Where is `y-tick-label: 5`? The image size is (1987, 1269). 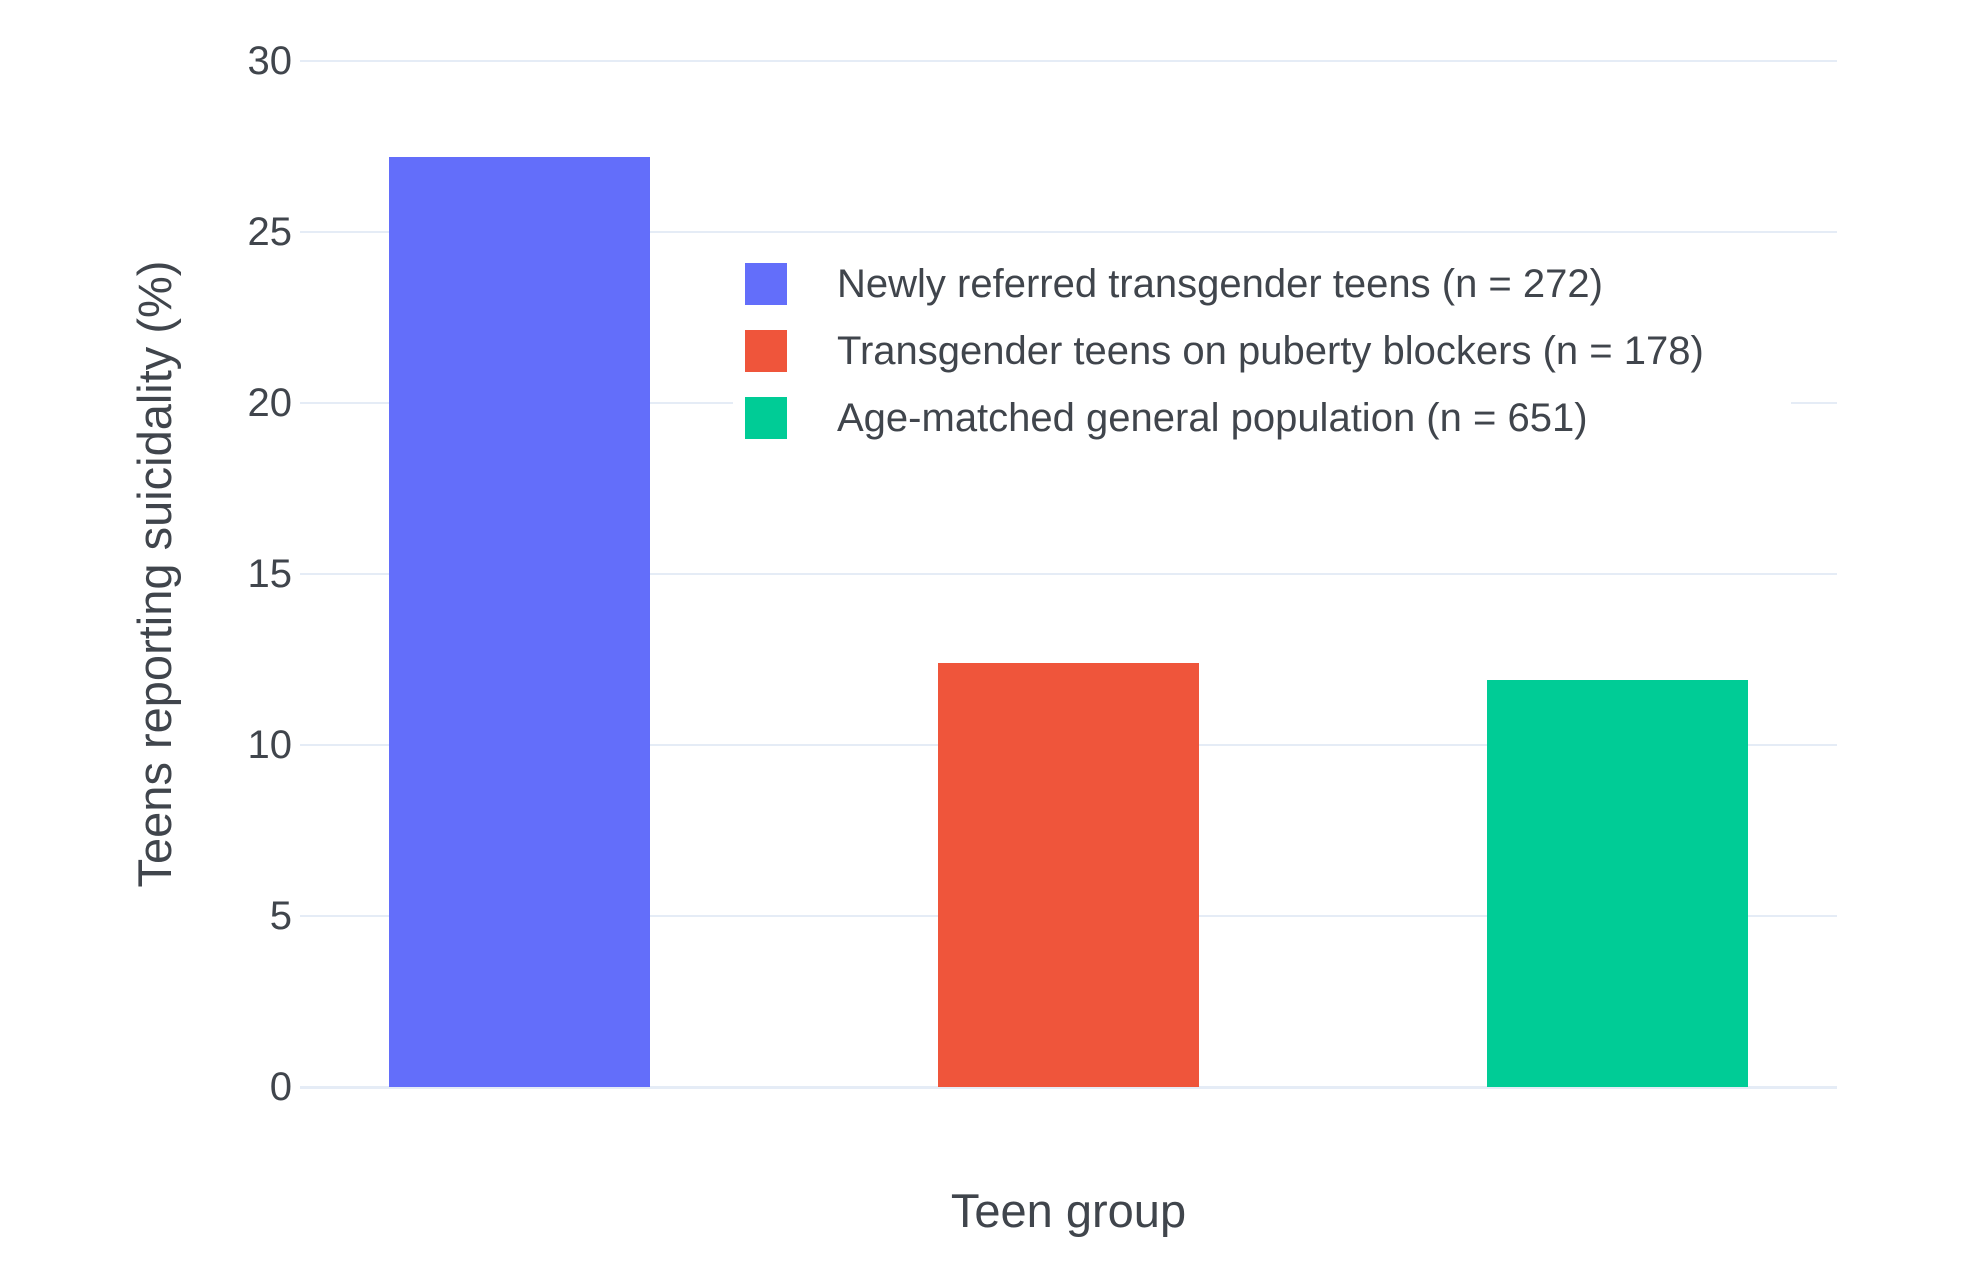
y-tick-label: 5 is located at coordinates (280, 916).